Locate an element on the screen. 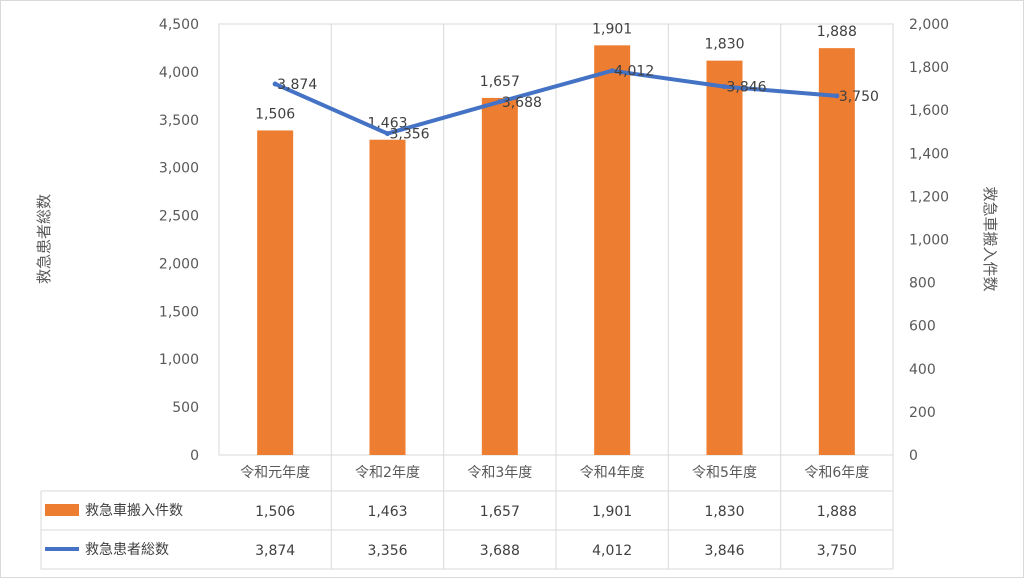 This screenshot has height=581, width=1024. right-tick-label: 1,400 is located at coordinates (929, 154).